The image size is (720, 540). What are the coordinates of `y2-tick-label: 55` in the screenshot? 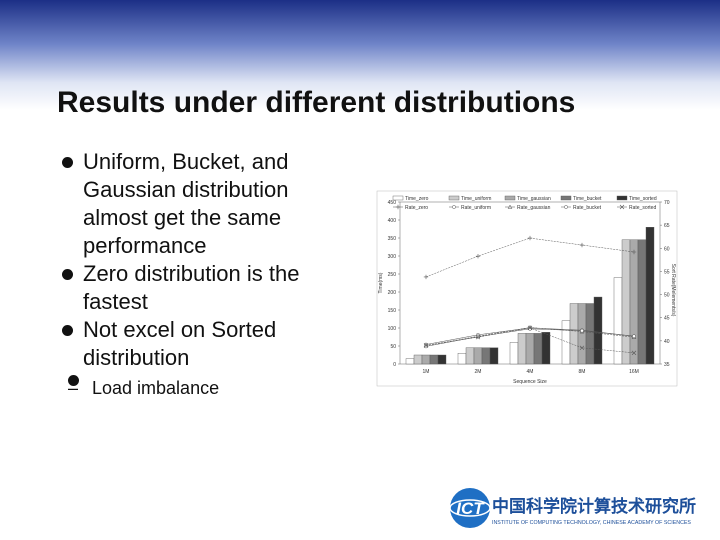 It's located at (667, 272).